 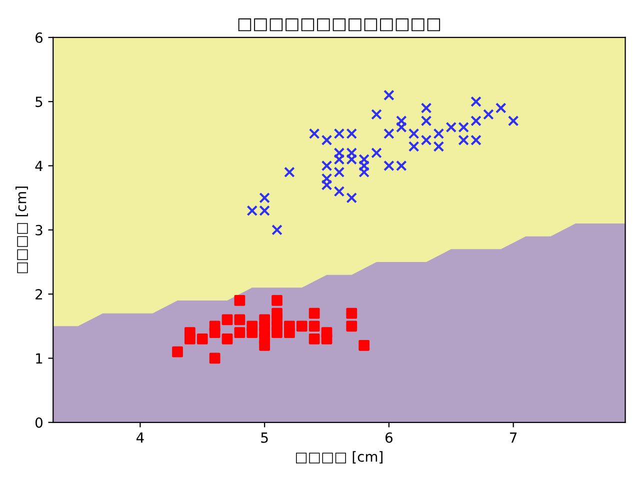 What do you see at coordinates (39, 358) in the screenshot?
I see `y-tick-label: 1` at bounding box center [39, 358].